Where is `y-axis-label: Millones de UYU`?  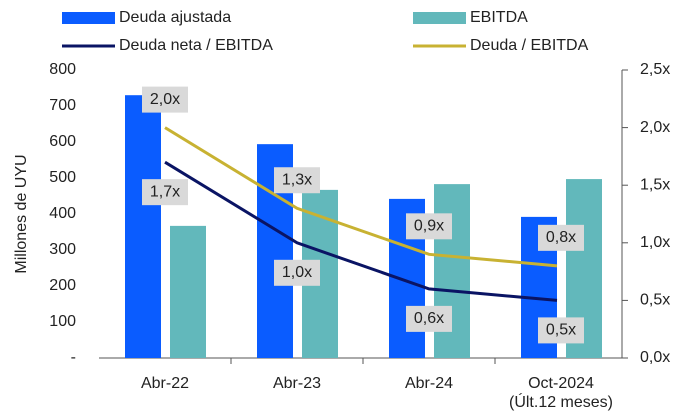 y-axis-label: Millones de UYU is located at coordinates (21, 213).